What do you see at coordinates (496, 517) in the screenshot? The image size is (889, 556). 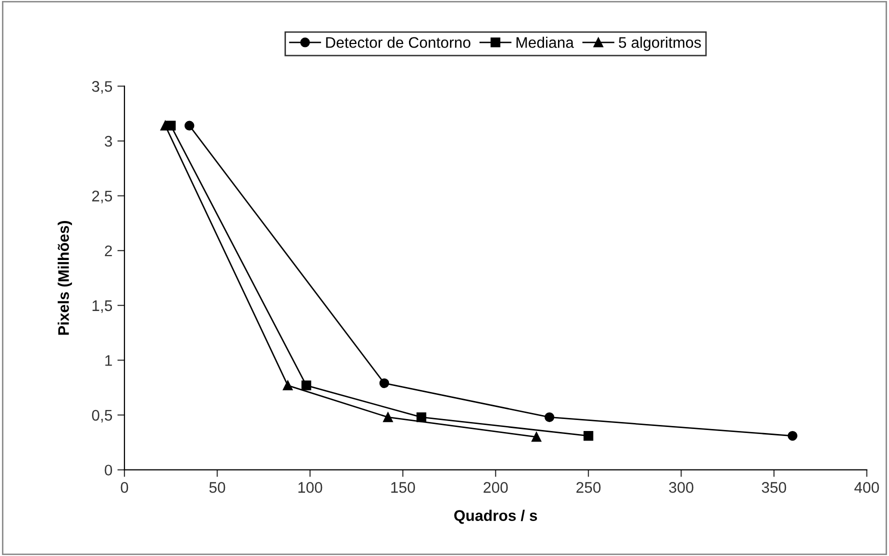 I see `x-axis-title: Quadros / s` at bounding box center [496, 517].